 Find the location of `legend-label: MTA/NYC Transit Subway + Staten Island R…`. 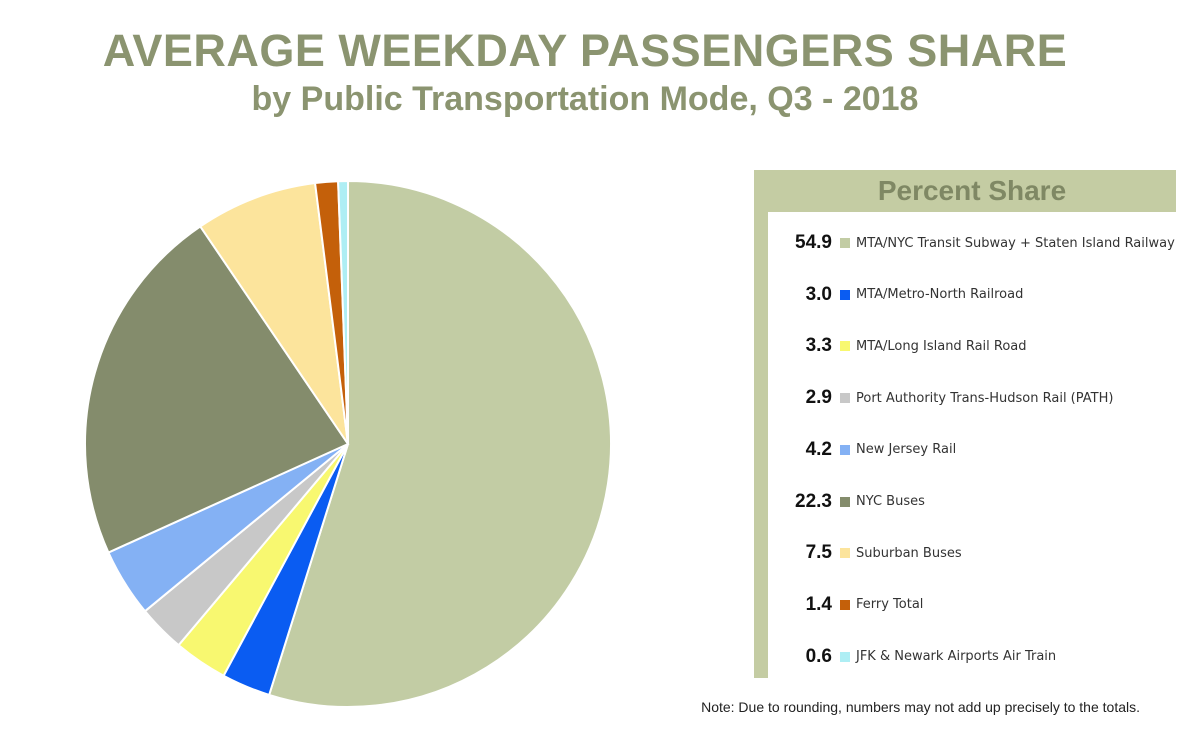

legend-label: MTA/NYC Transit Subway + Staten Island R… is located at coordinates (1015, 243).